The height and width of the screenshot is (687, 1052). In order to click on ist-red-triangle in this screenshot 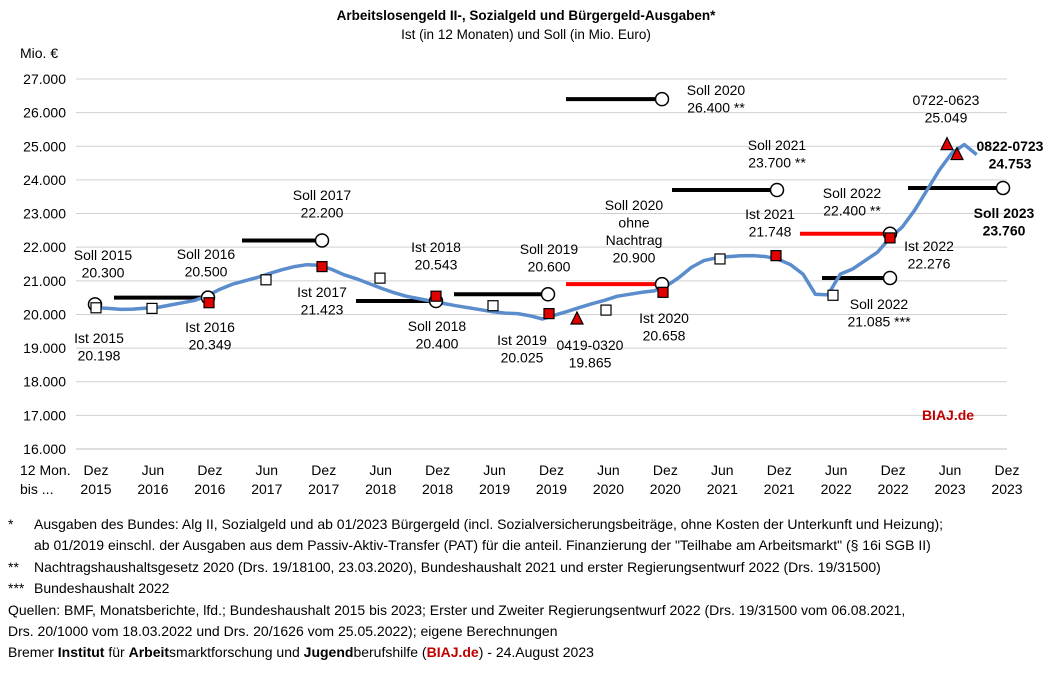, I will do `click(947, 143)`.